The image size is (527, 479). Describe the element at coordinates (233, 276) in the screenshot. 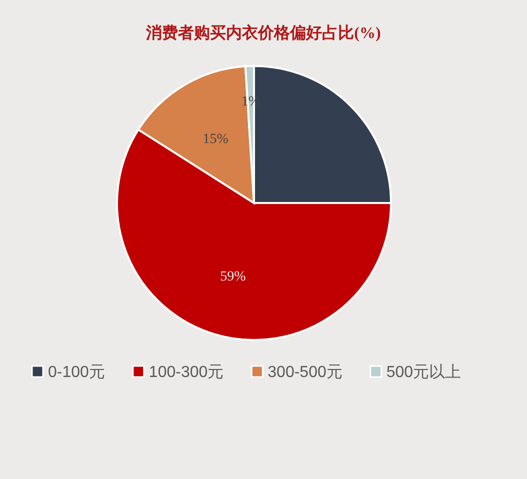

I see `data-label: 59%` at that location.